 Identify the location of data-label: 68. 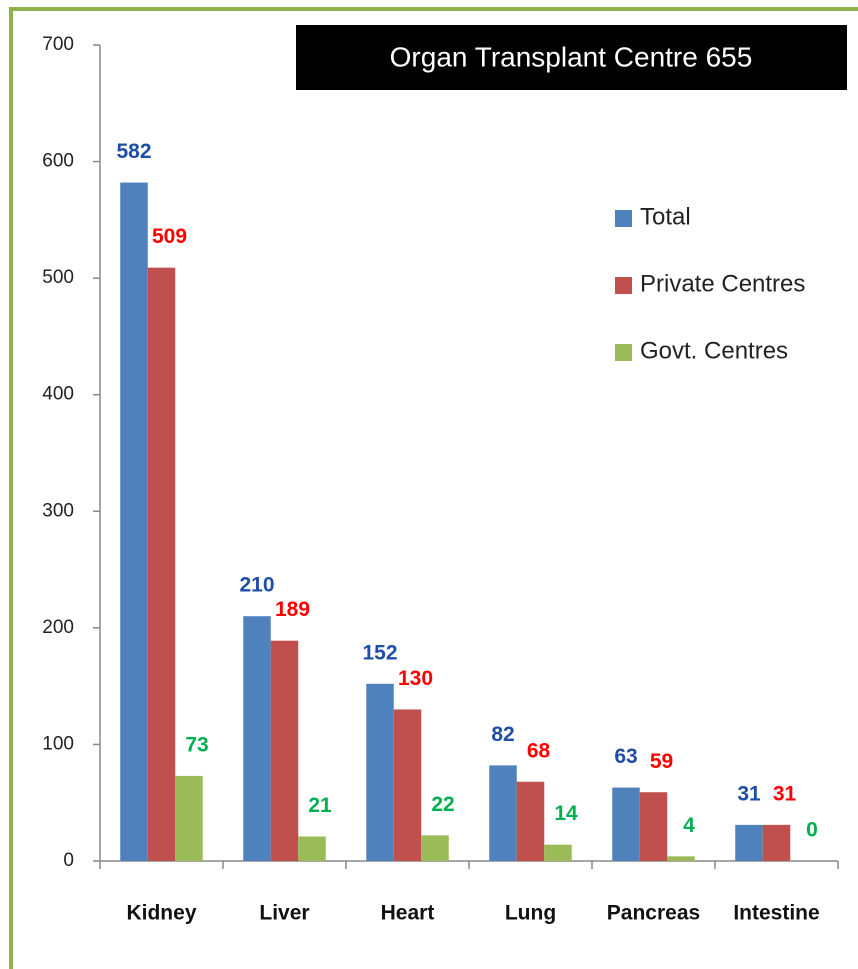
(539, 750).